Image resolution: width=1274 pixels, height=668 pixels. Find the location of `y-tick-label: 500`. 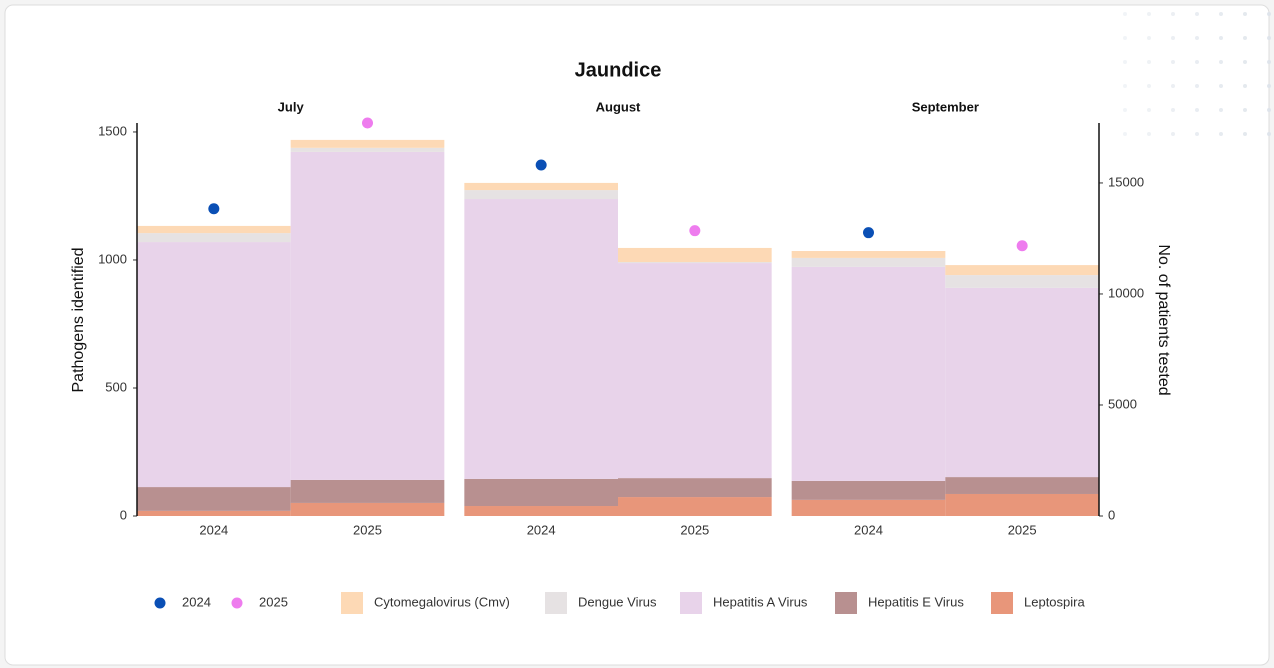

y-tick-label: 500 is located at coordinates (116, 386).